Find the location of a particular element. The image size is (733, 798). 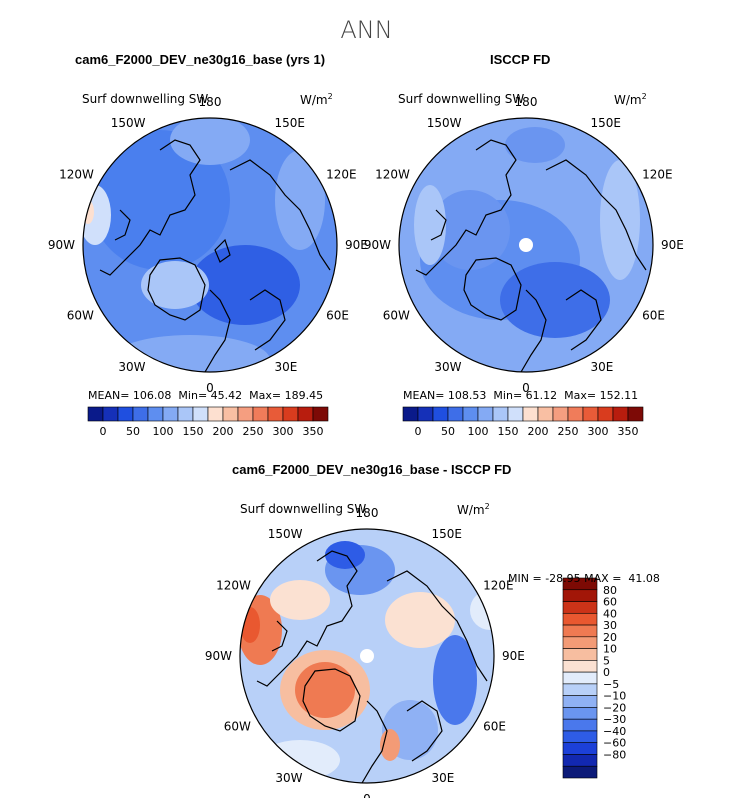

panel-title-model: cam6_F2000_DEV_ne30g16_base (yrs 1) is located at coordinates (200, 59).